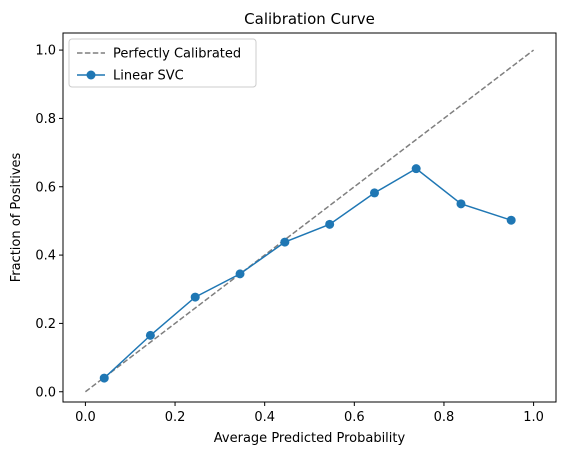  Describe the element at coordinates (444, 417) in the screenshot. I see `x-tick-label: 0.8` at that location.